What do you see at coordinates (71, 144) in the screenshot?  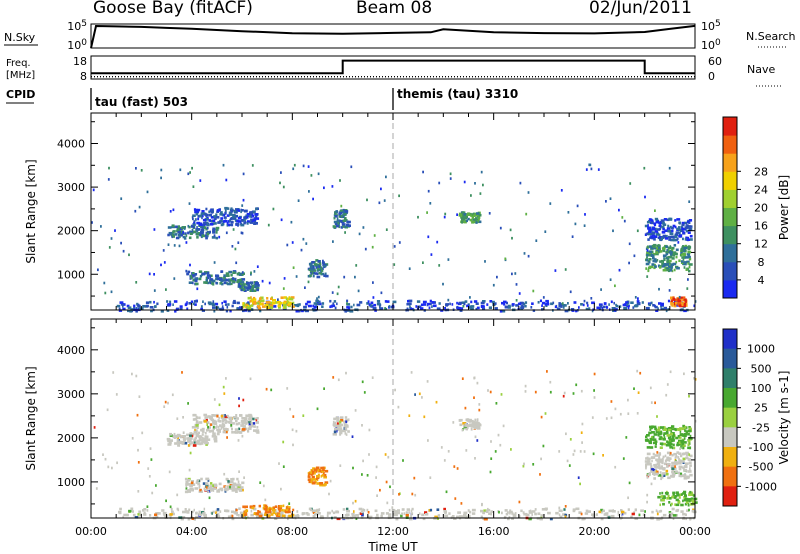 I see `power-y-tick-label: 4000` at bounding box center [71, 144].